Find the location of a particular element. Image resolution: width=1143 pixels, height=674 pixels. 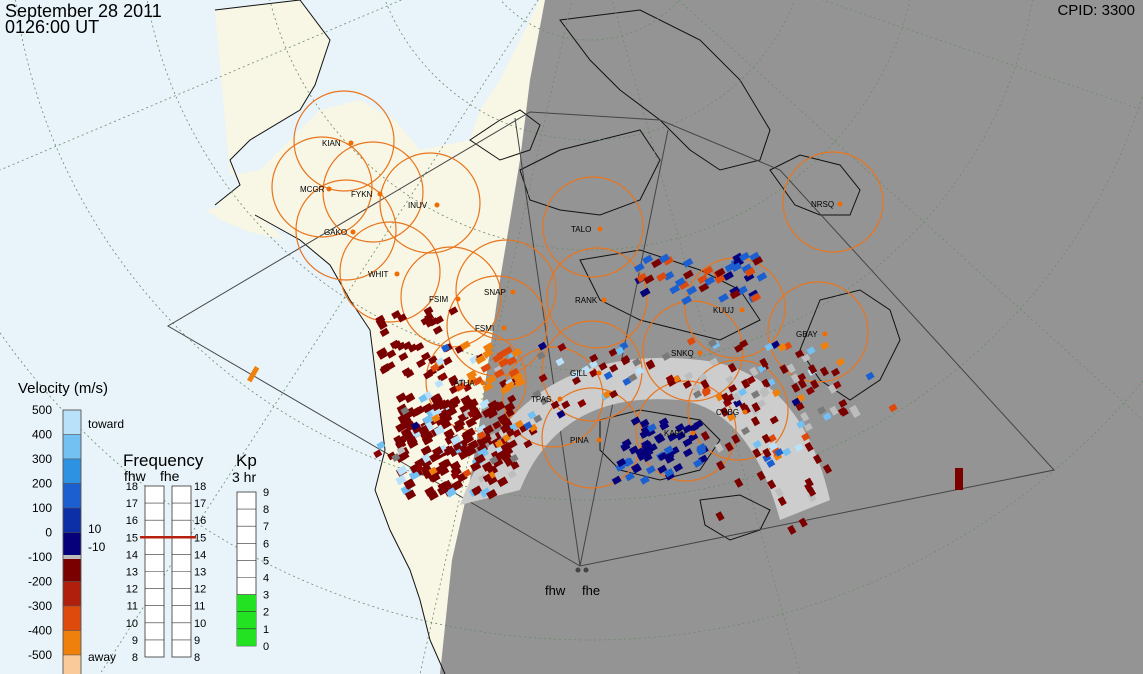

frequency-tick-left: 13 is located at coordinates (132, 573).